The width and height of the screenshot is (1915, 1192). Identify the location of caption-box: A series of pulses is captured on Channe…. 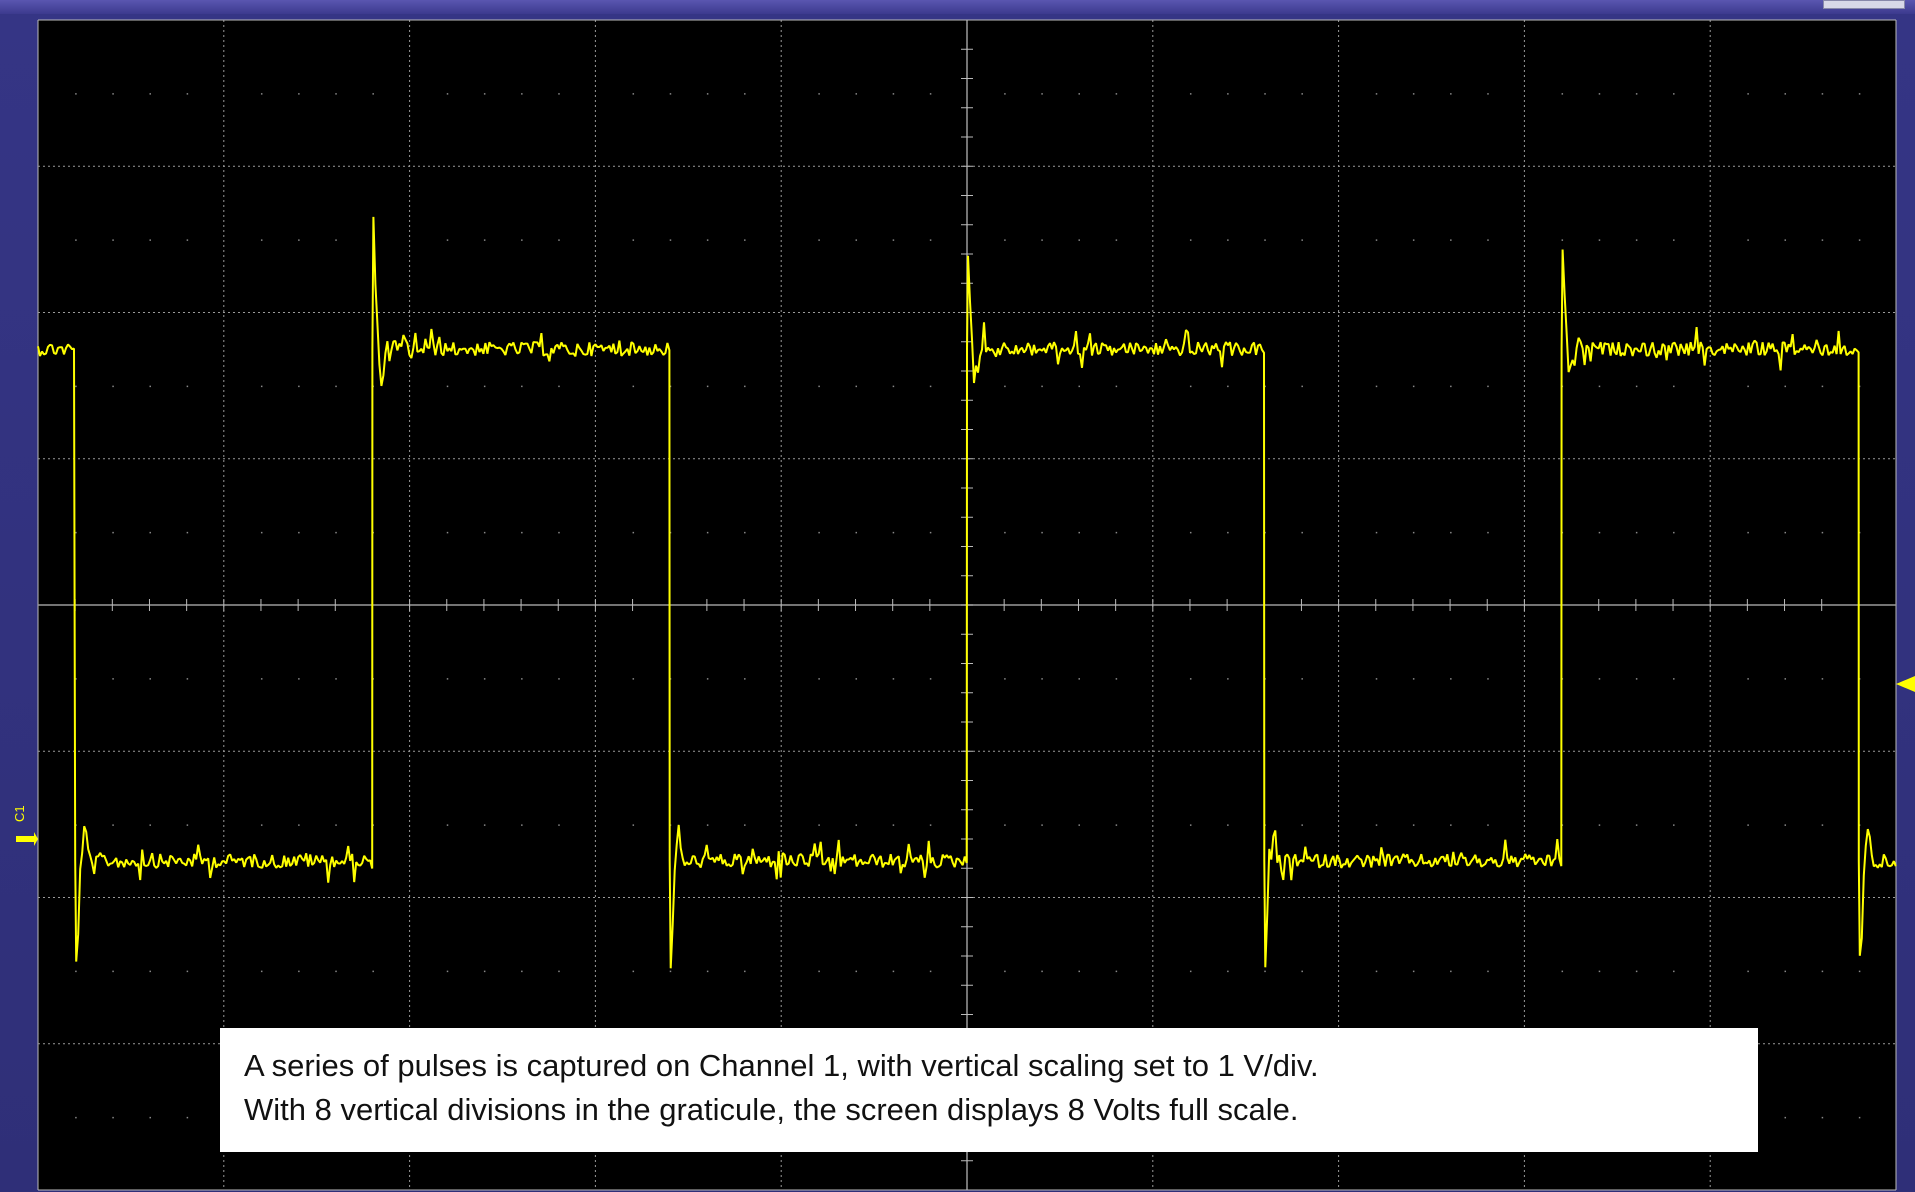
(989, 1090).